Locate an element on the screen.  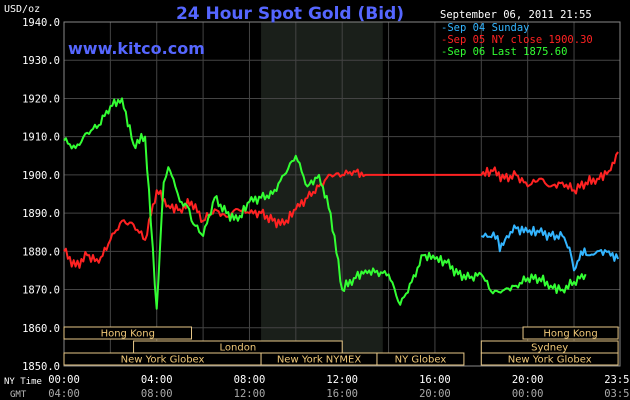
x-tick-label-ny: 00:00 is located at coordinates (64, 380).